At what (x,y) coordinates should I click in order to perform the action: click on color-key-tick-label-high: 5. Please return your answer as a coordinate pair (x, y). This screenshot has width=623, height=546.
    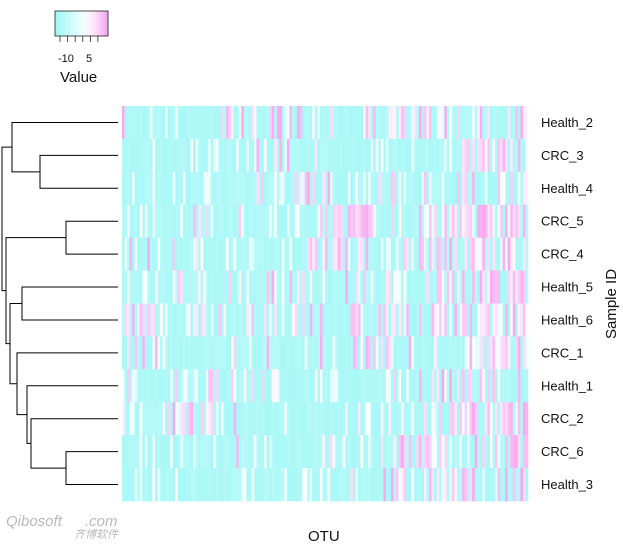
    Looking at the image, I should click on (89, 59).